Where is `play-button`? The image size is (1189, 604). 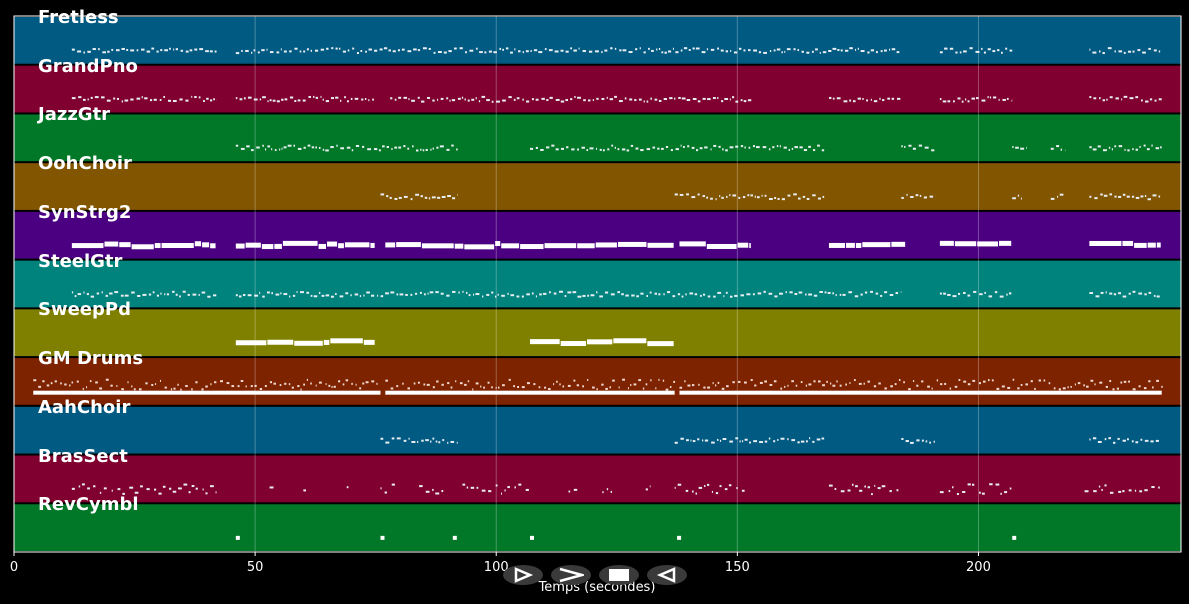
play-button is located at coordinates (523, 575).